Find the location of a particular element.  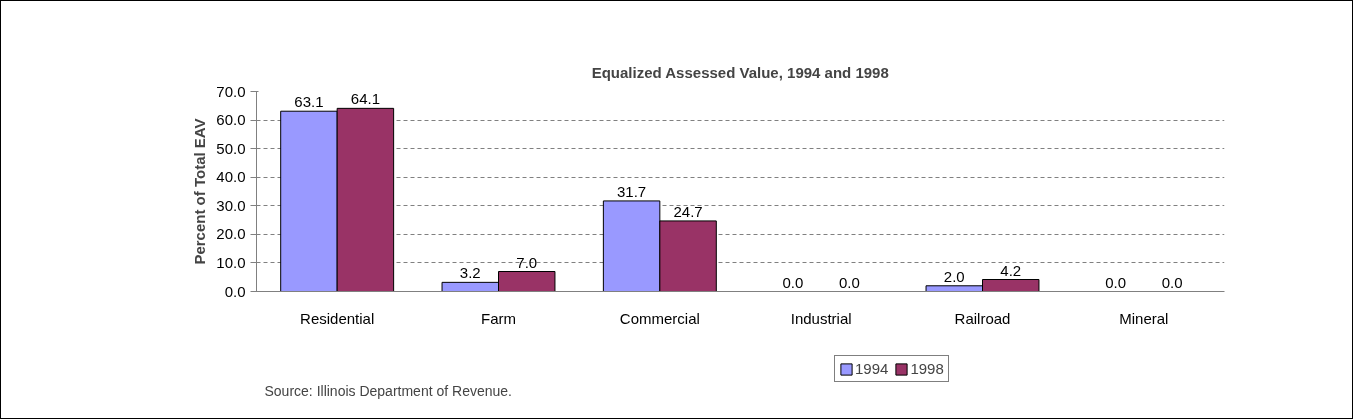

y-tick-label: 0.0 is located at coordinates (235, 291).